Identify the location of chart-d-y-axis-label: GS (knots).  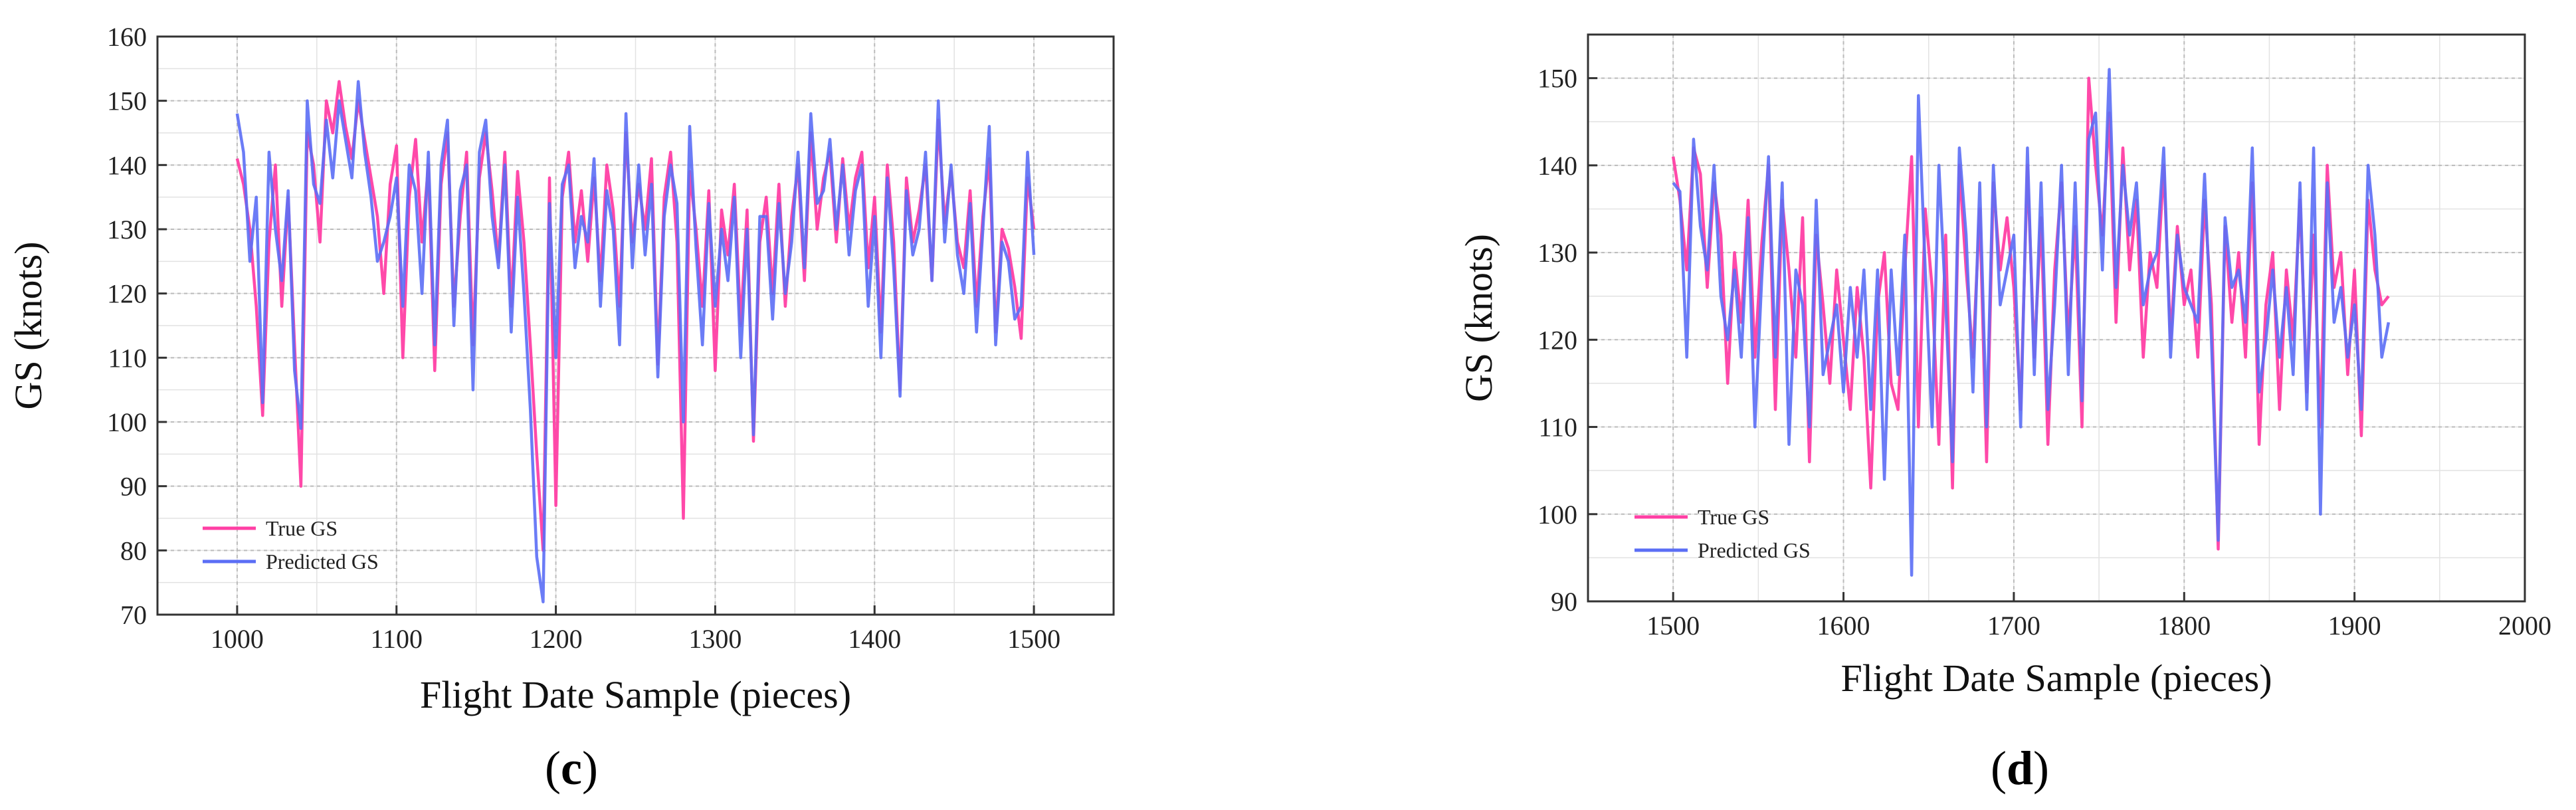
(1478, 318).